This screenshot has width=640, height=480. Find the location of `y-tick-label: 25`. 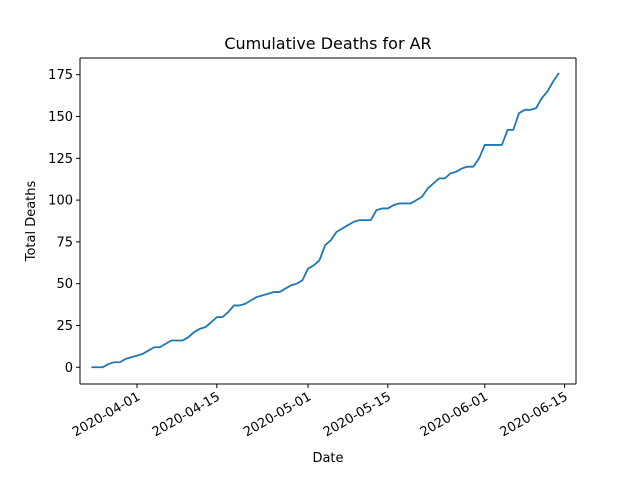

y-tick-label: 25 is located at coordinates (64, 326).